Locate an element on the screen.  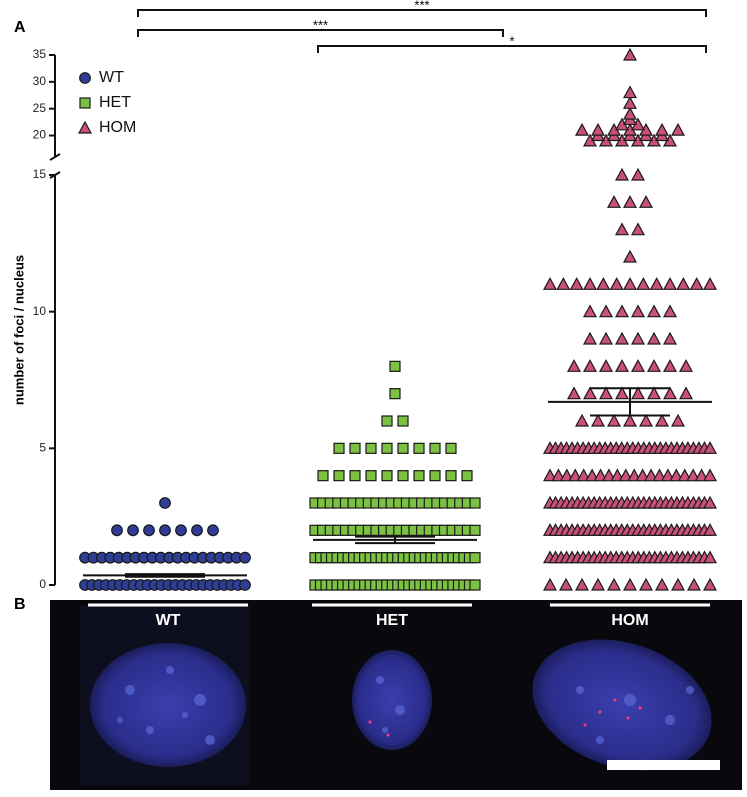
legend-marker is located at coordinates (85, 103).